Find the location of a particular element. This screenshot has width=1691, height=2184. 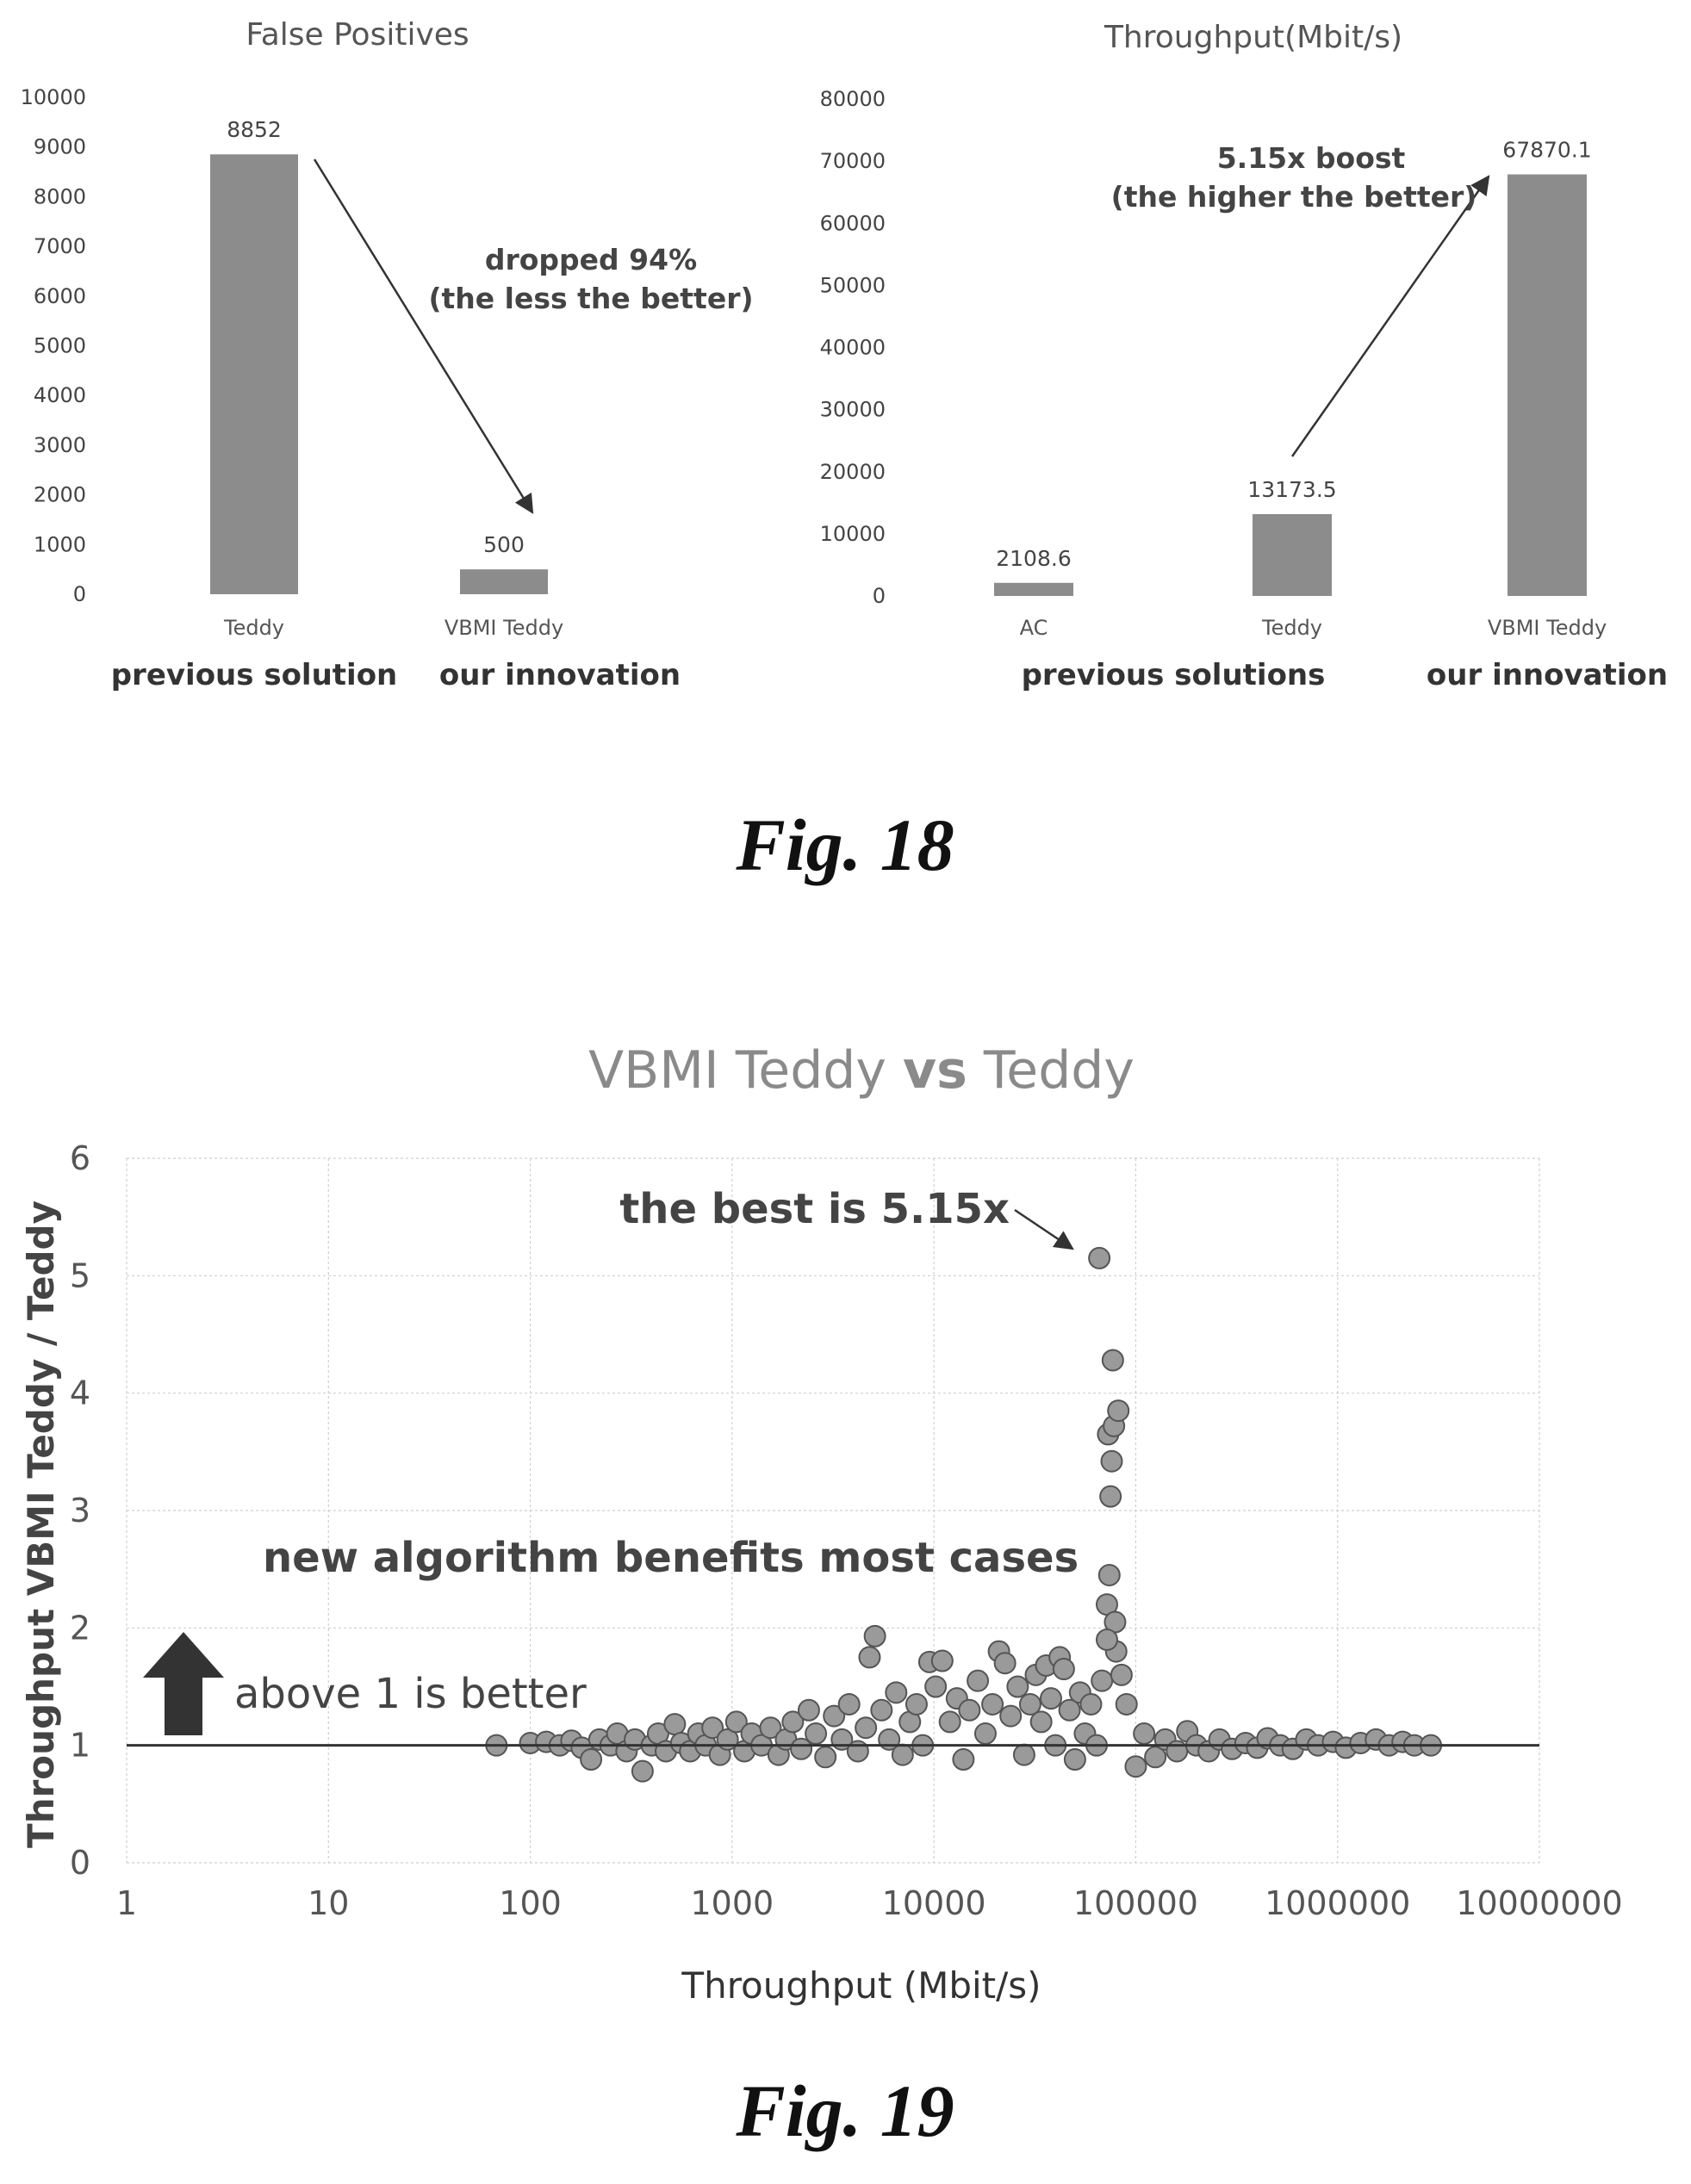

x-tick-label: 100 is located at coordinates (530, 1903).